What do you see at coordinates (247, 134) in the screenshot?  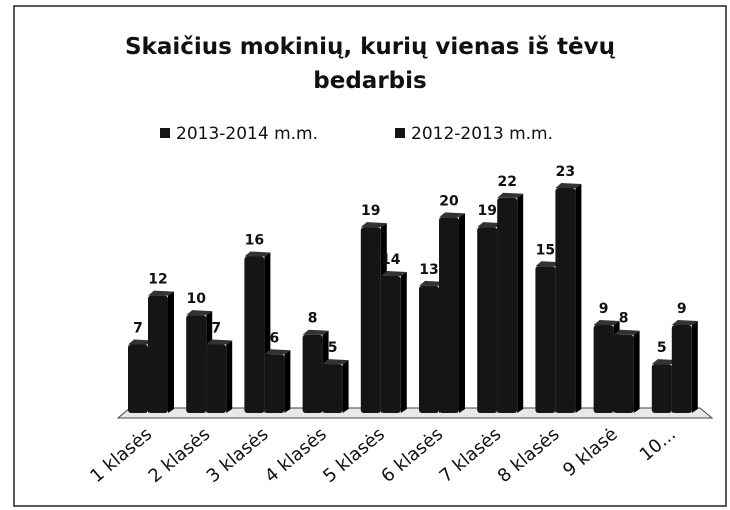 I see `legend-label: 2013-2014 m.m.` at bounding box center [247, 134].